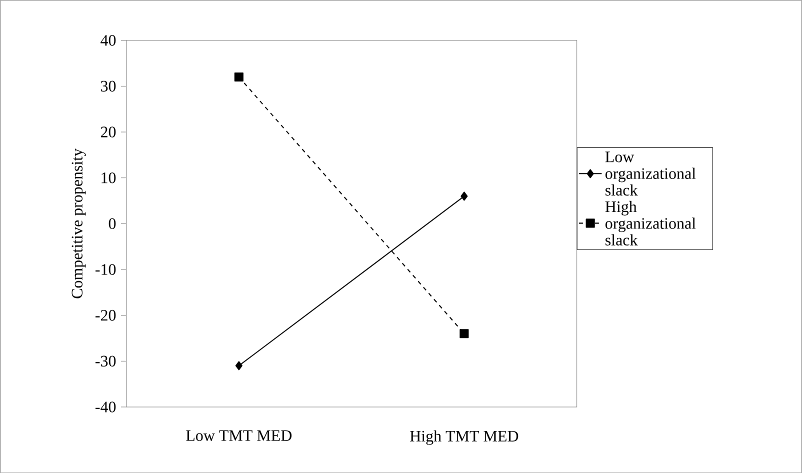  What do you see at coordinates (239, 435) in the screenshot?
I see `x-tick-label: Low TMT MED` at bounding box center [239, 435].